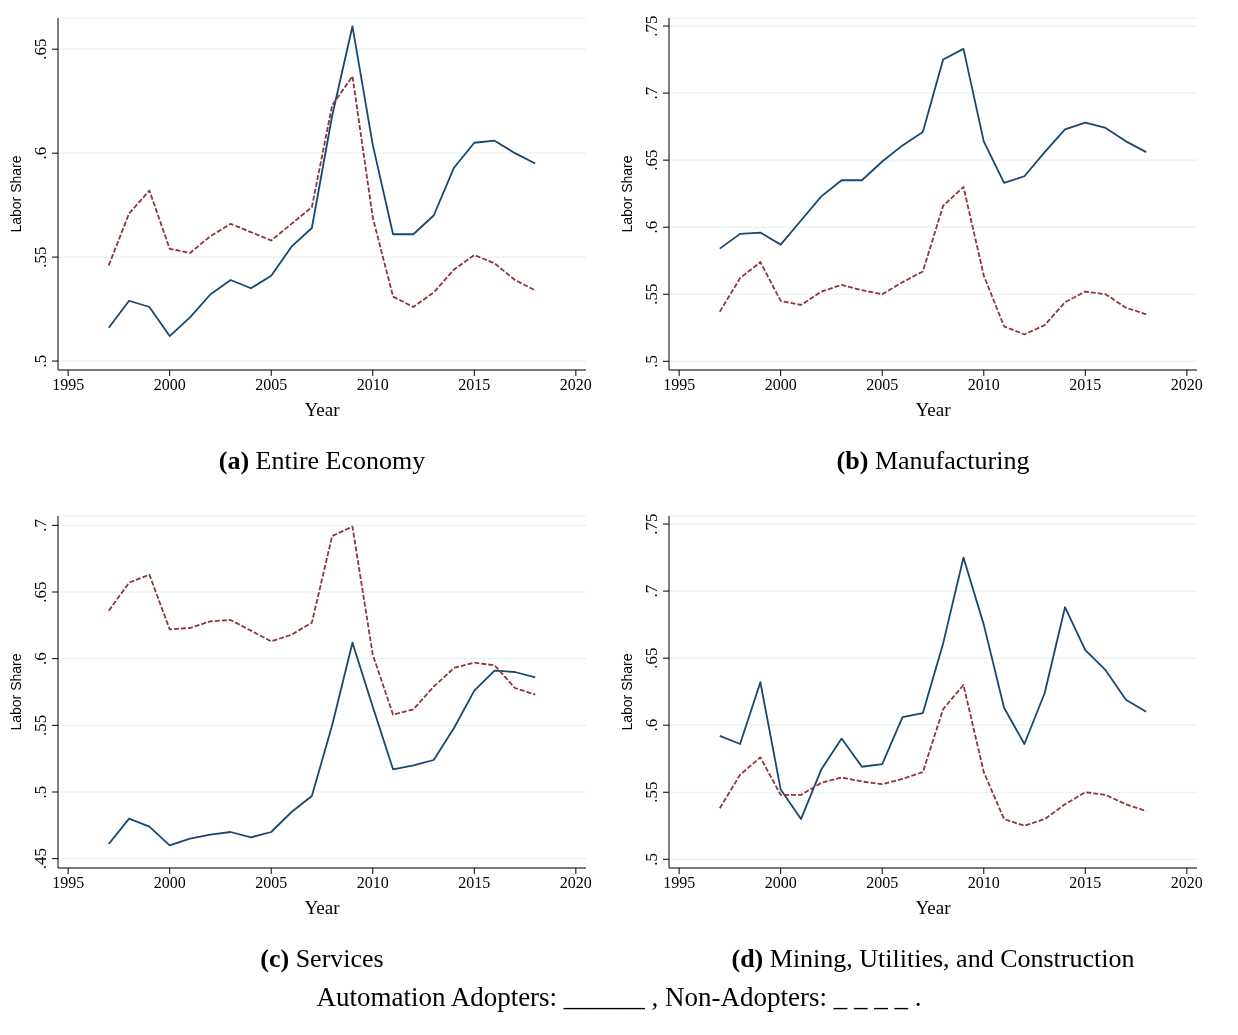 The image size is (1238, 1035). Describe the element at coordinates (40, 859) in the screenshot. I see `y-tick-label: .45` at that location.